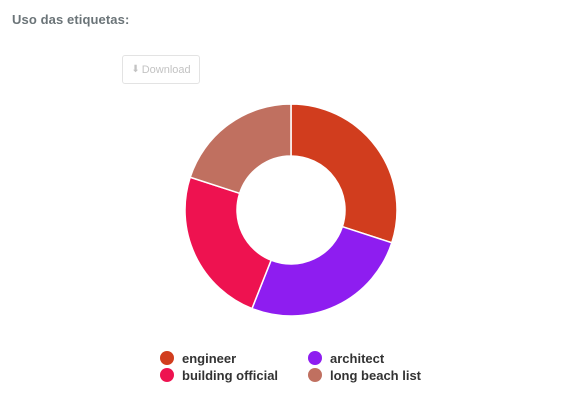 The width and height of the screenshot is (578, 403). I want to click on download-button: ⬇ Download, so click(161, 69).